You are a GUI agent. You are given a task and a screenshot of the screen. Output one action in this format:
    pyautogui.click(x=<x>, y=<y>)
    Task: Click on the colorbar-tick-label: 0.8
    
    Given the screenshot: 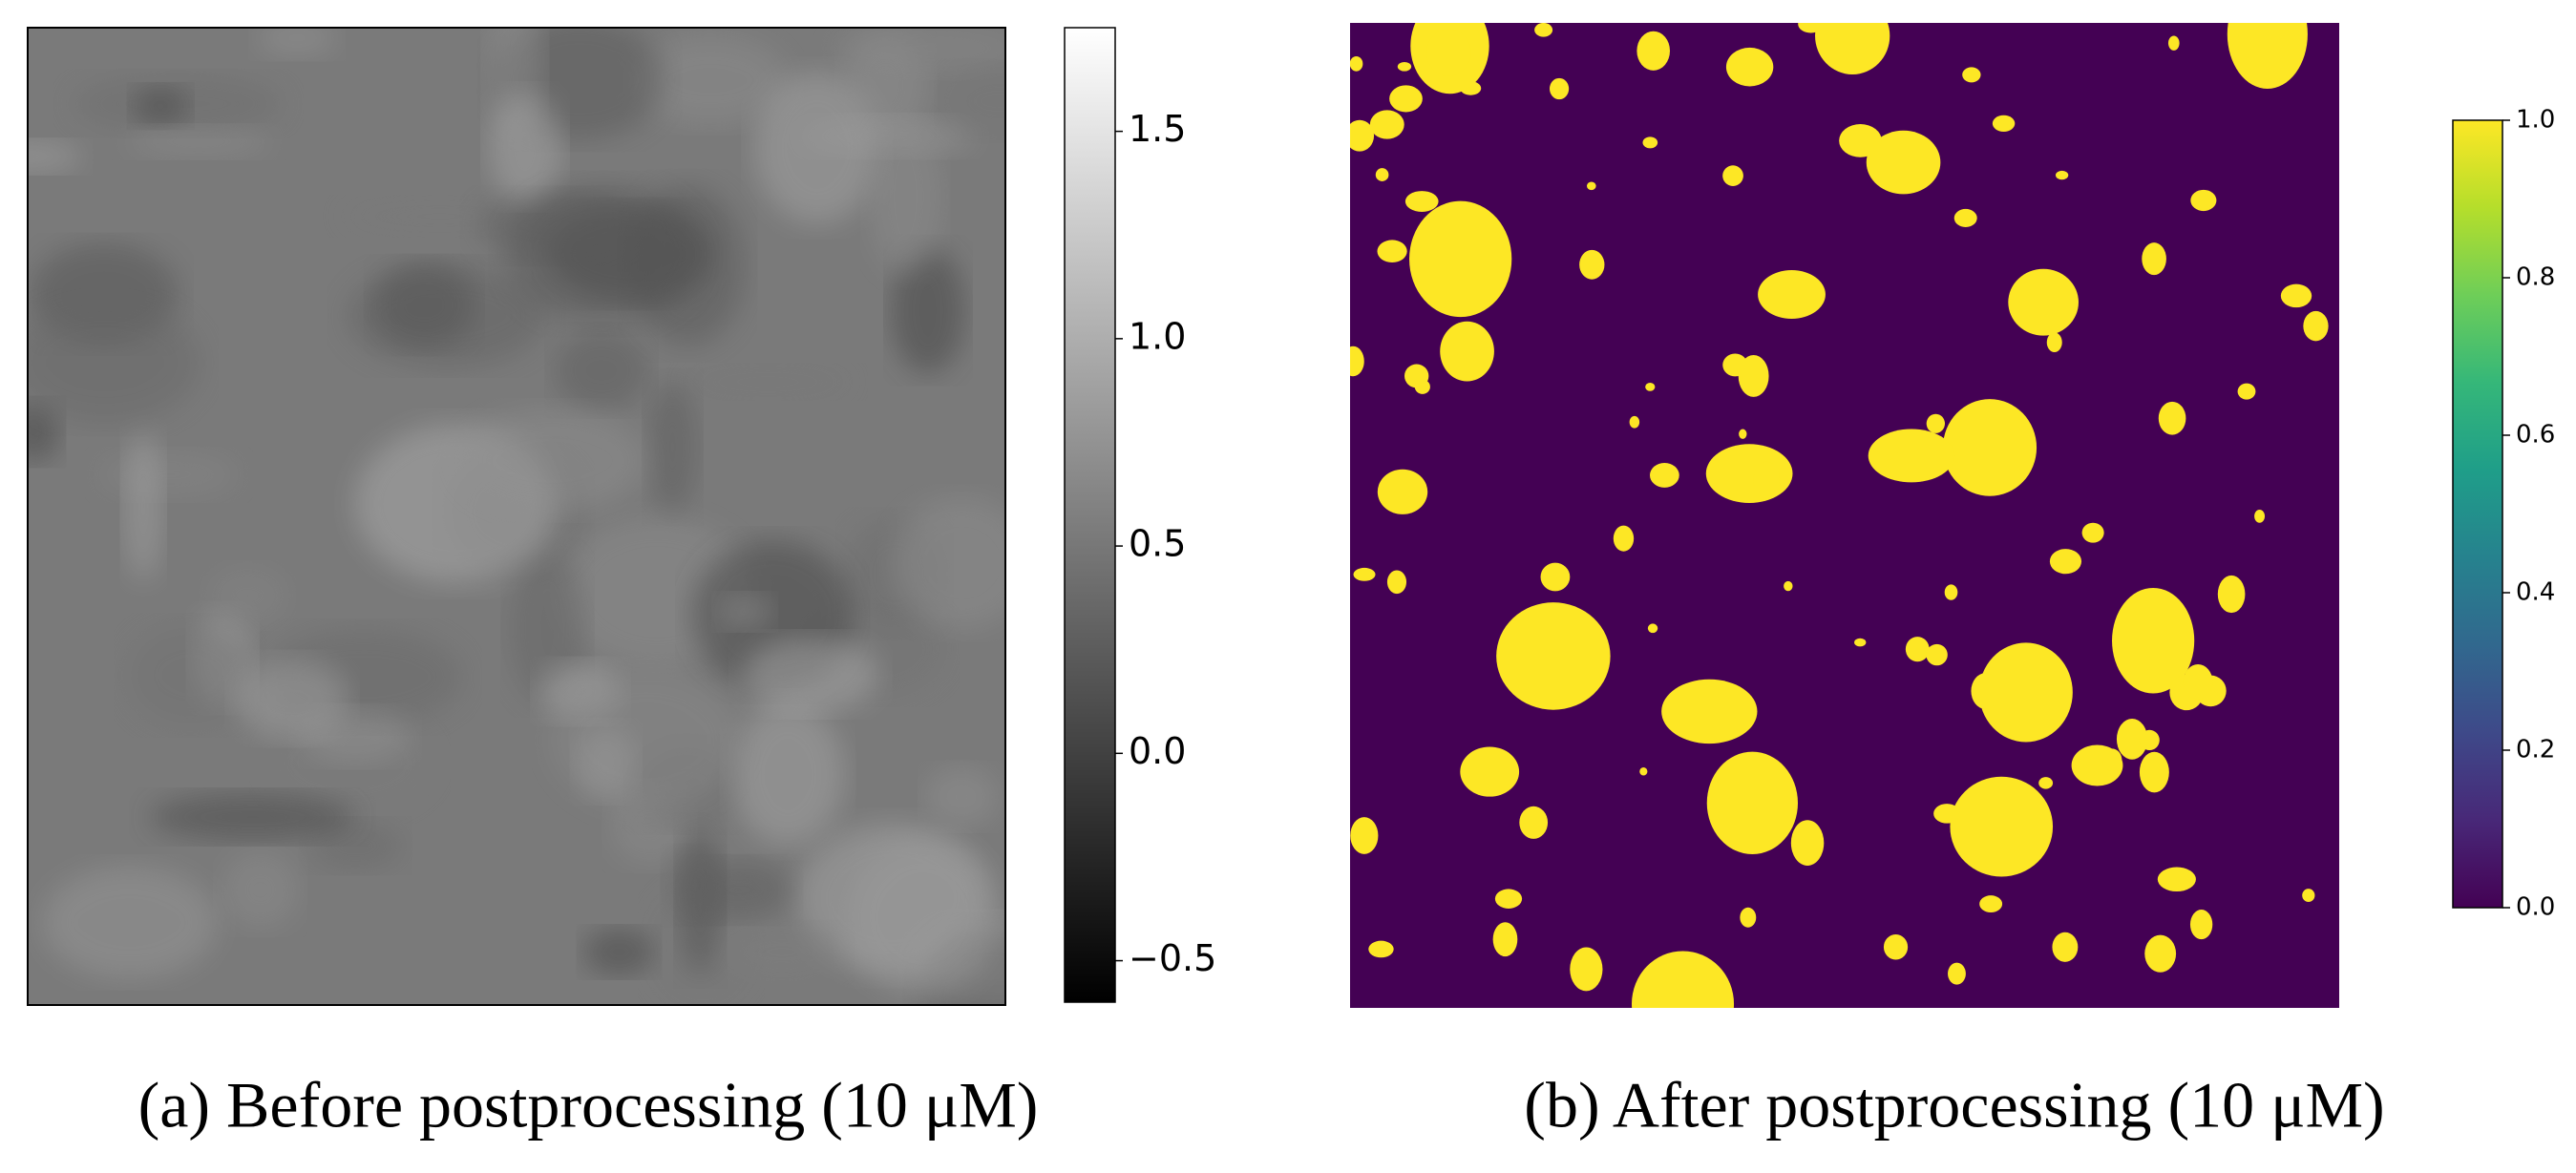 What is the action you would take?
    pyautogui.click(x=2535, y=277)
    